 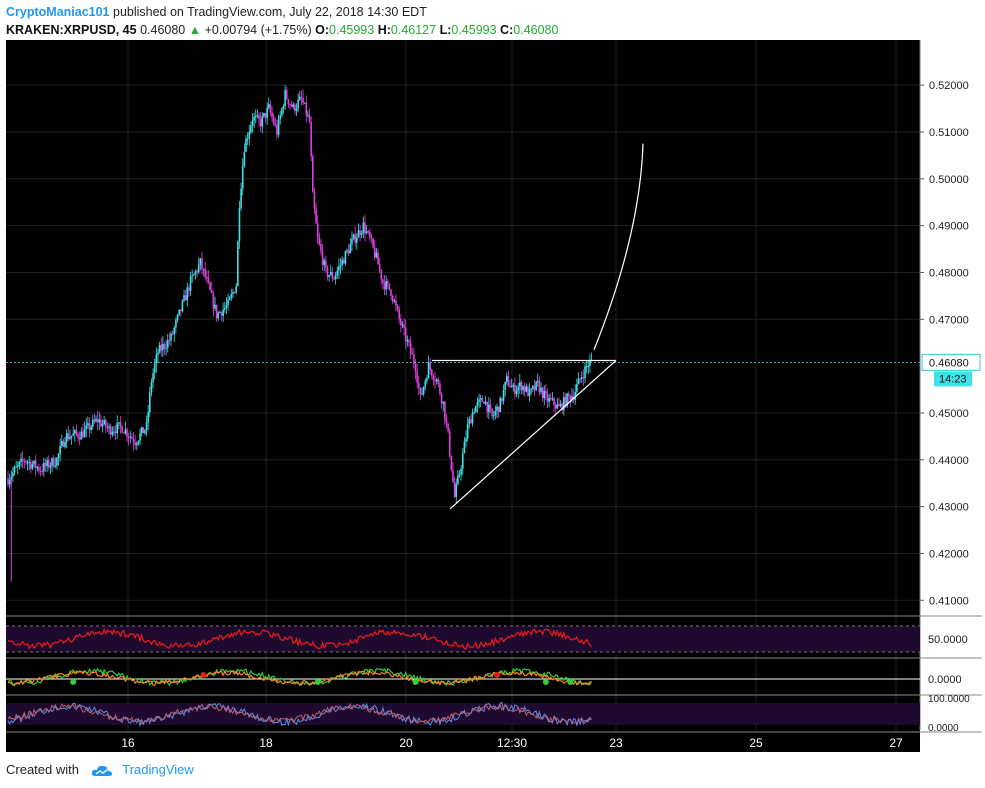 I want to click on time-tick-label: 23, so click(x=616, y=743).